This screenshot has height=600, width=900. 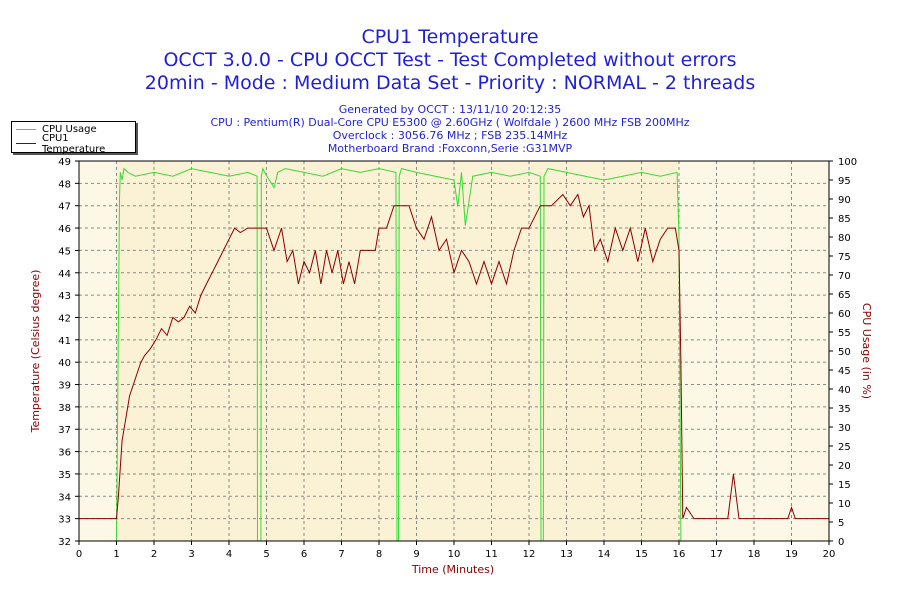 I want to click on x-tick-label: 13, so click(x=566, y=554).